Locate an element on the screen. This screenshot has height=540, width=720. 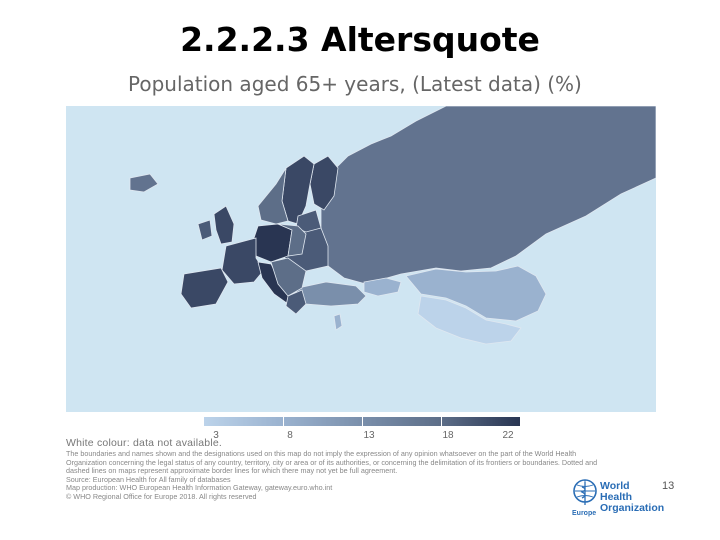
no-data-note: White colour: data not available. is located at coordinates (144, 443).